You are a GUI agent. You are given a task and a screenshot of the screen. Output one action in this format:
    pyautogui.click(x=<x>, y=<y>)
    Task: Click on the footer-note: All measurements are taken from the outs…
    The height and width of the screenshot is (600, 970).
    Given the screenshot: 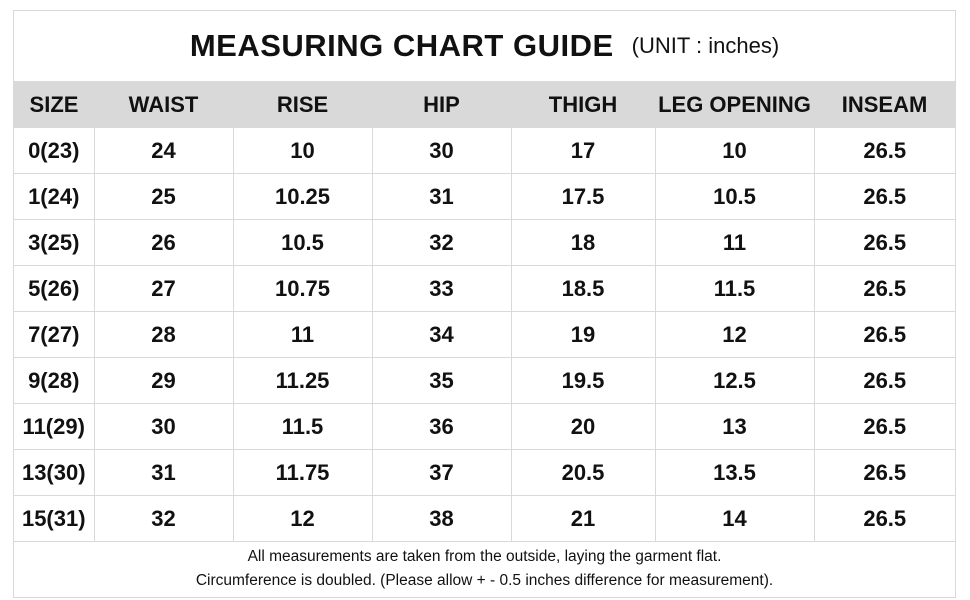 What is the action you would take?
    pyautogui.click(x=484, y=567)
    